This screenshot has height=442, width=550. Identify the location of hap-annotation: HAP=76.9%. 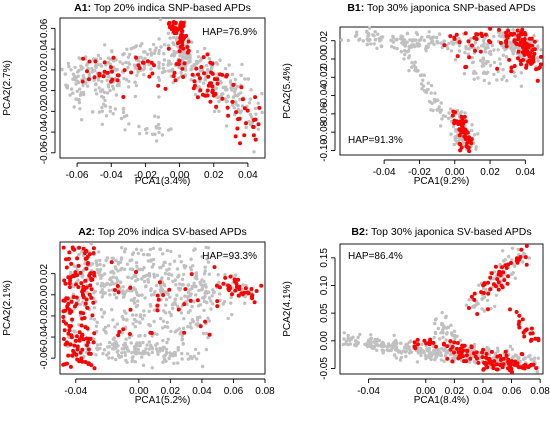
(229, 32).